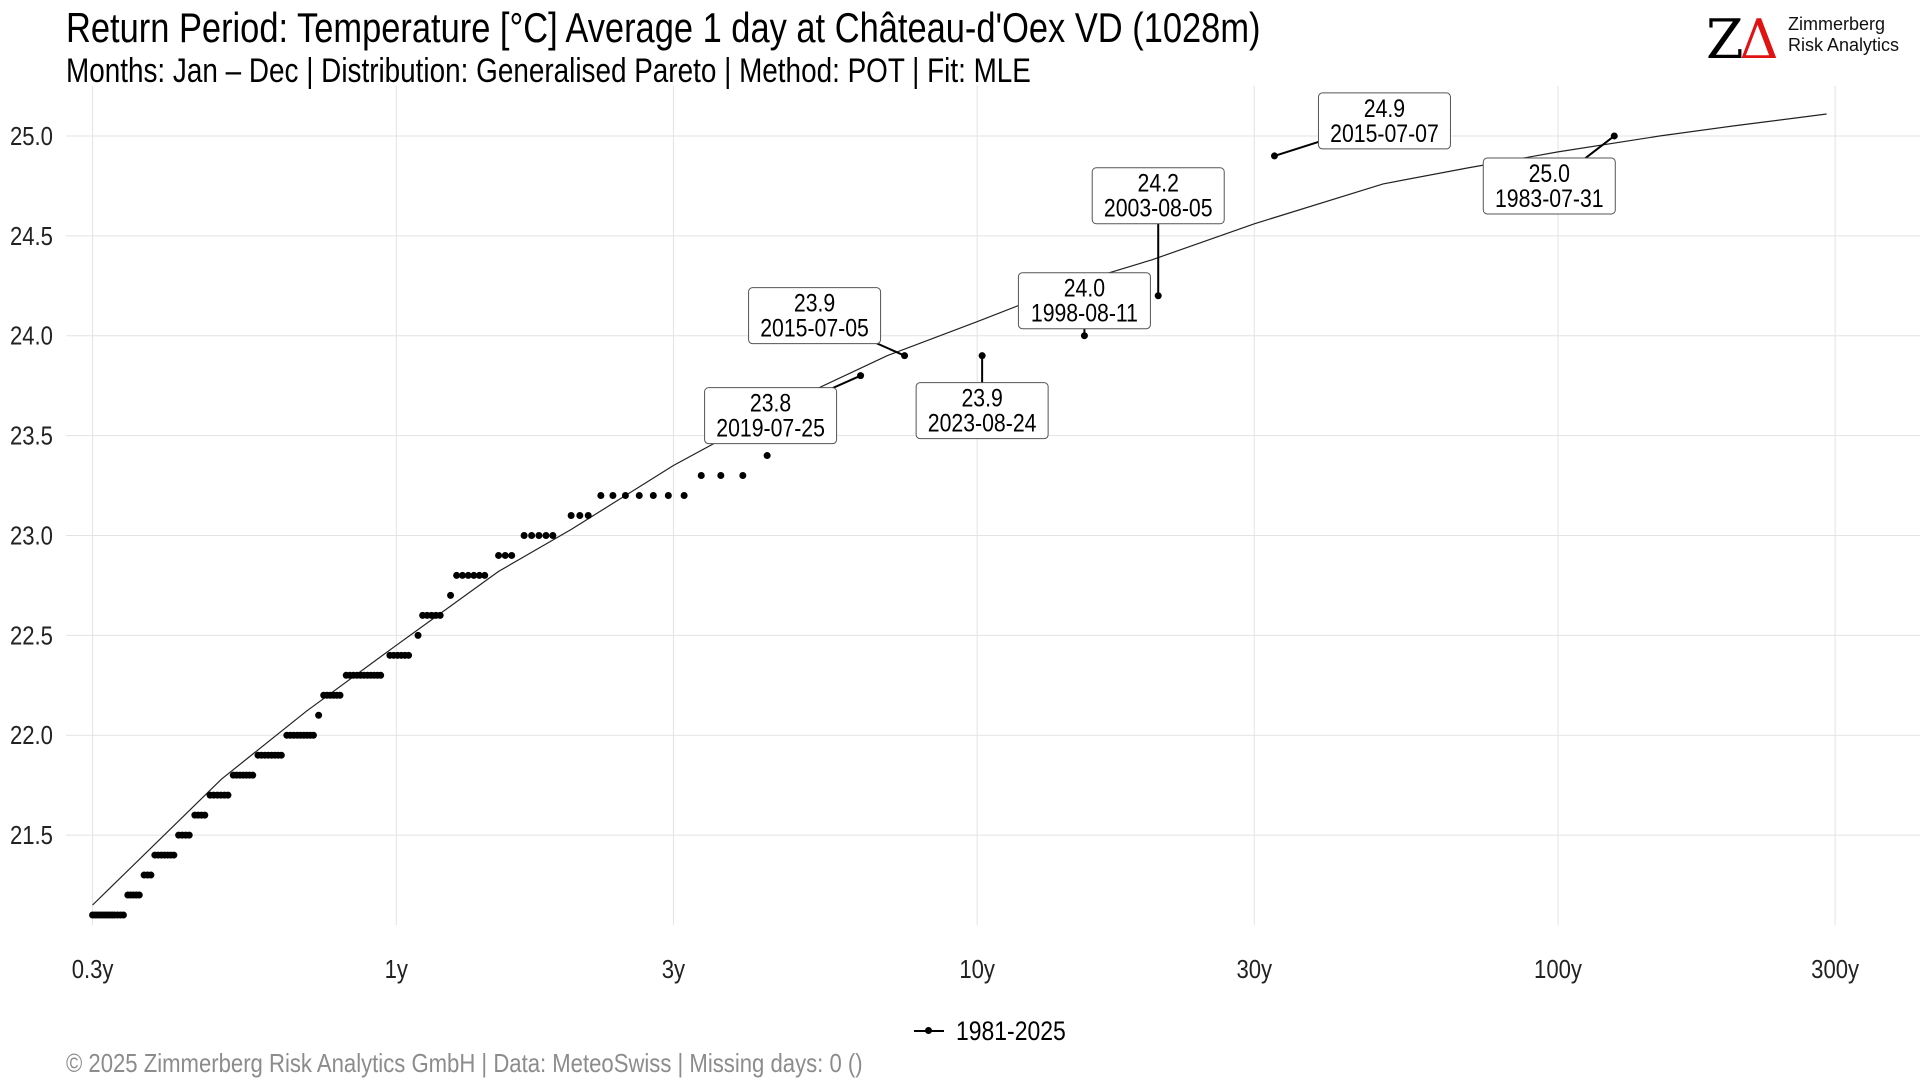 Image resolution: width=1920 pixels, height=1080 pixels. What do you see at coordinates (1158, 183) in the screenshot?
I see `label-value: 24.2` at bounding box center [1158, 183].